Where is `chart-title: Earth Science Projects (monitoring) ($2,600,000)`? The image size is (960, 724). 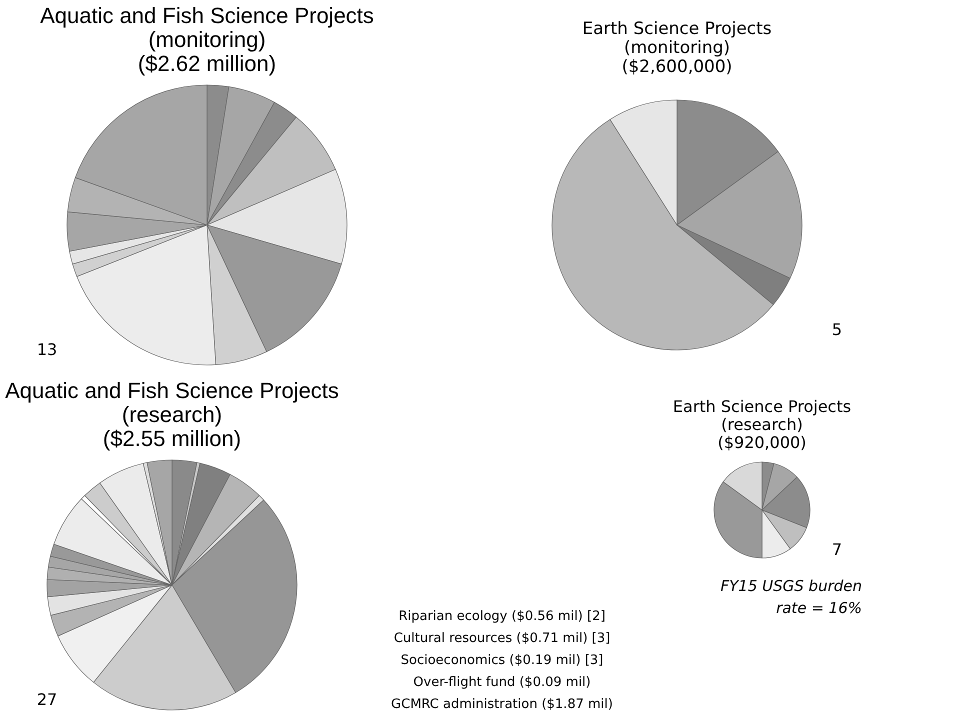 chart-title: Earth Science Projects (monitoring) ($2,600,000) is located at coordinates (677, 48).